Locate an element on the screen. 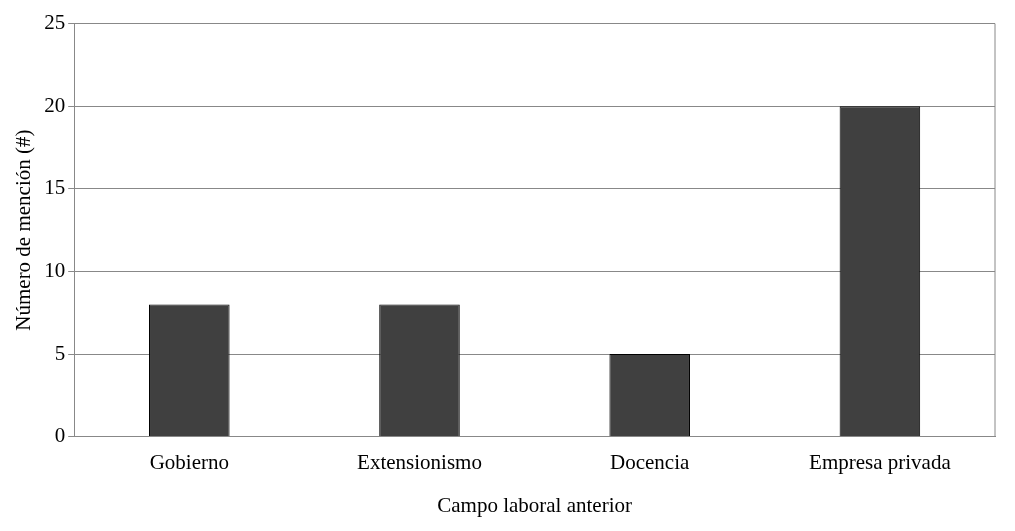  x-tick-label: Docencia is located at coordinates (650, 461).